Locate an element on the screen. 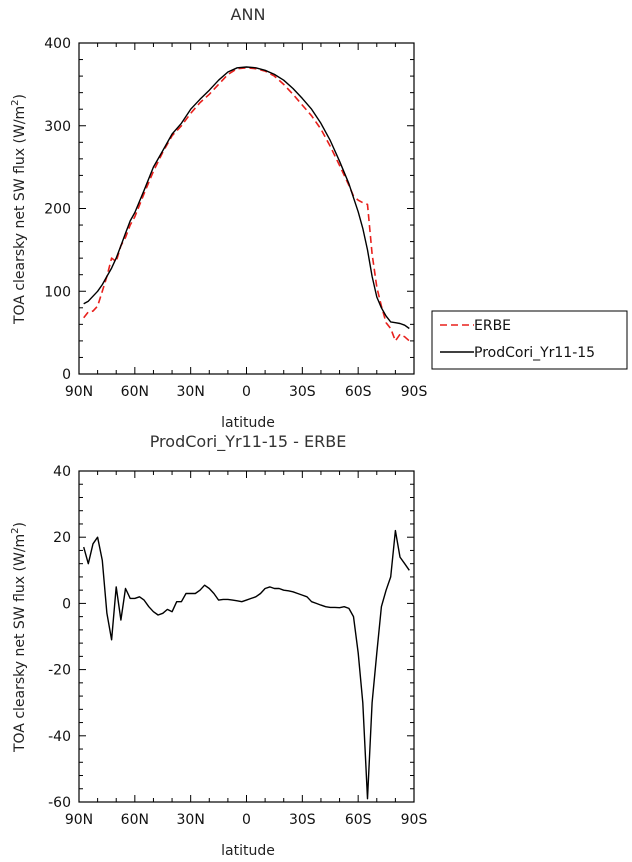 The image size is (632, 862). bottom-x-tick-label: 30S is located at coordinates (302, 820).